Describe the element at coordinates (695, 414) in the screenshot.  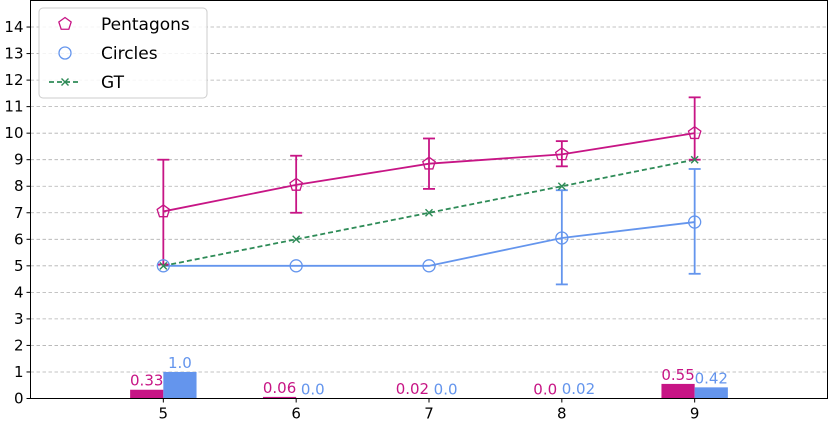
I see `x-tick-label: 9` at that location.